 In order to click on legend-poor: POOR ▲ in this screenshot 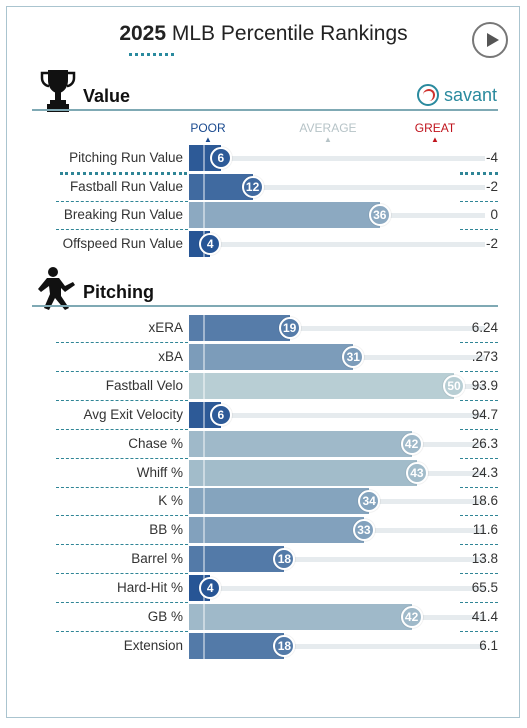, I will do `click(208, 132)`.